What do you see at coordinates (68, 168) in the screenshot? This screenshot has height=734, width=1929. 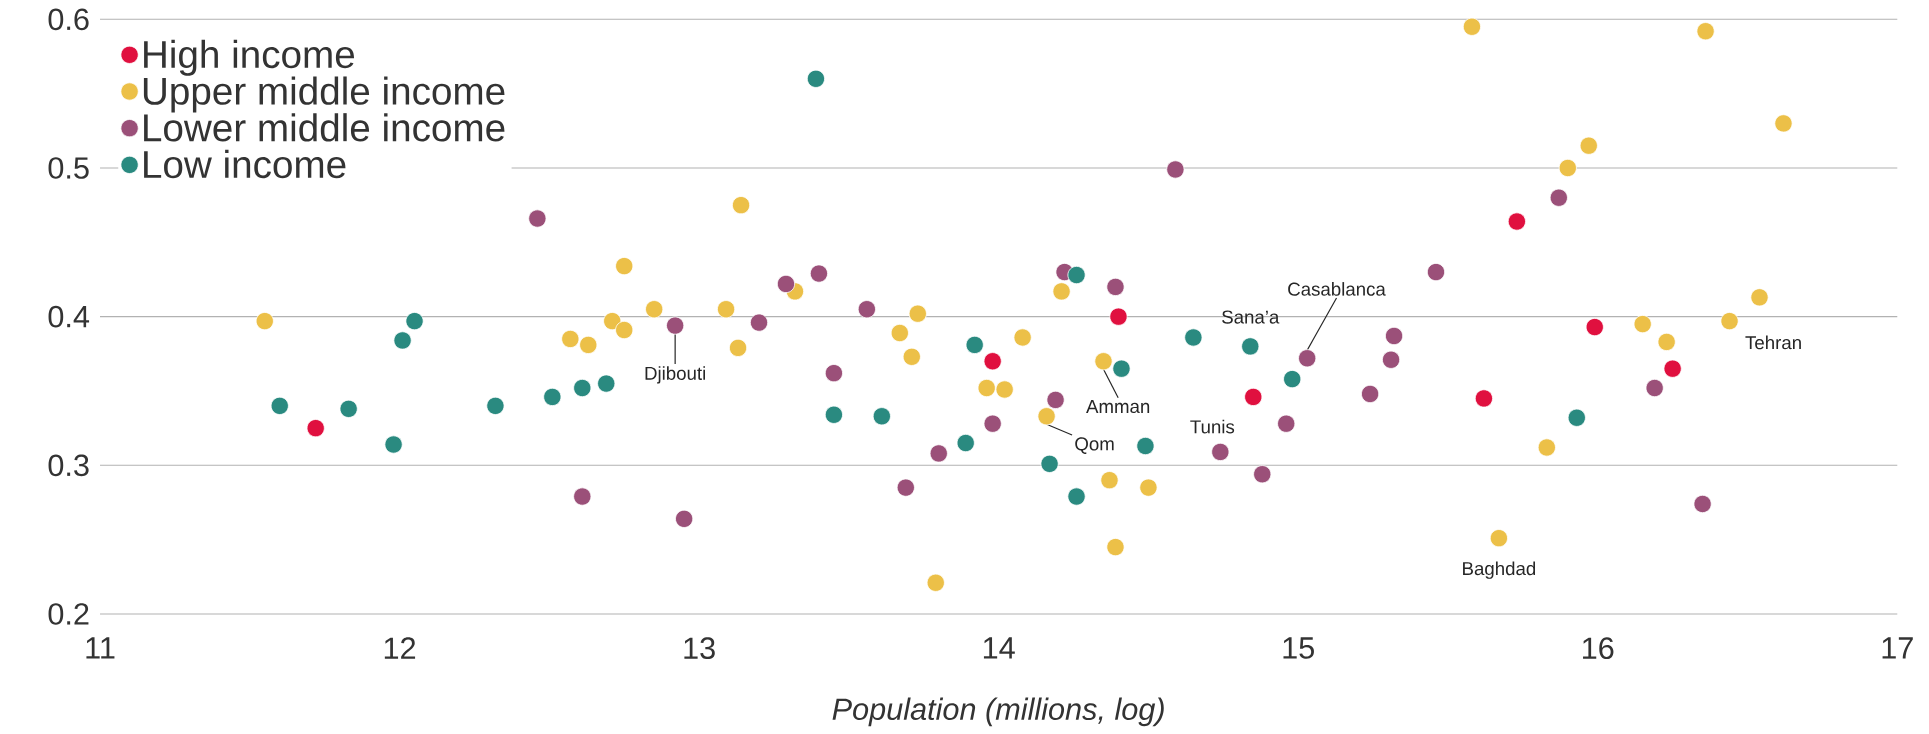 I see `y-tick-label: 0.5` at bounding box center [68, 168].